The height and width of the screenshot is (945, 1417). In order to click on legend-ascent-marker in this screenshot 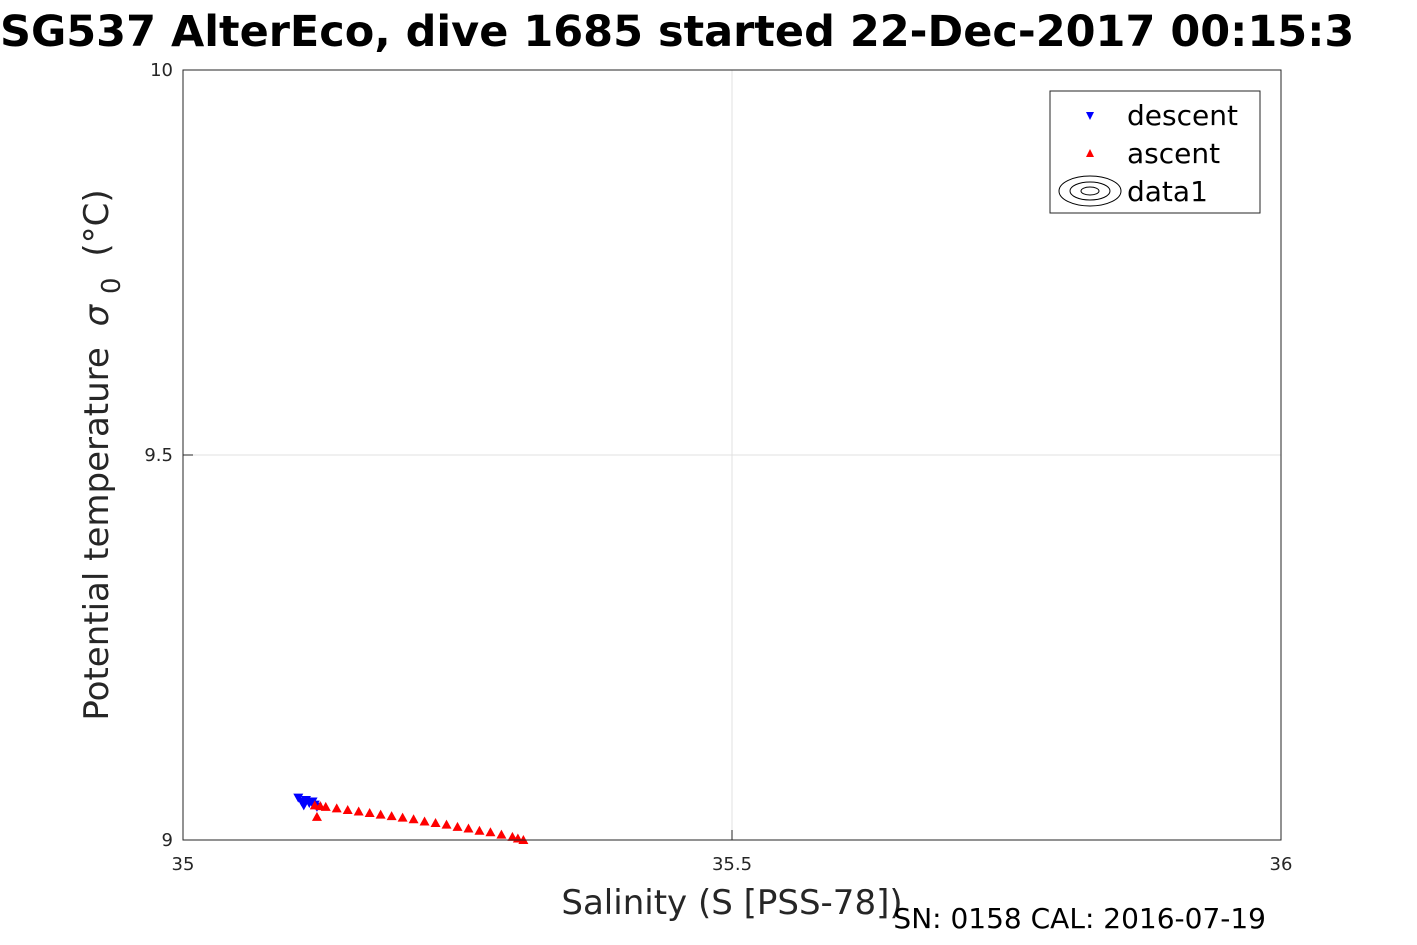, I will do `click(1090, 153)`.